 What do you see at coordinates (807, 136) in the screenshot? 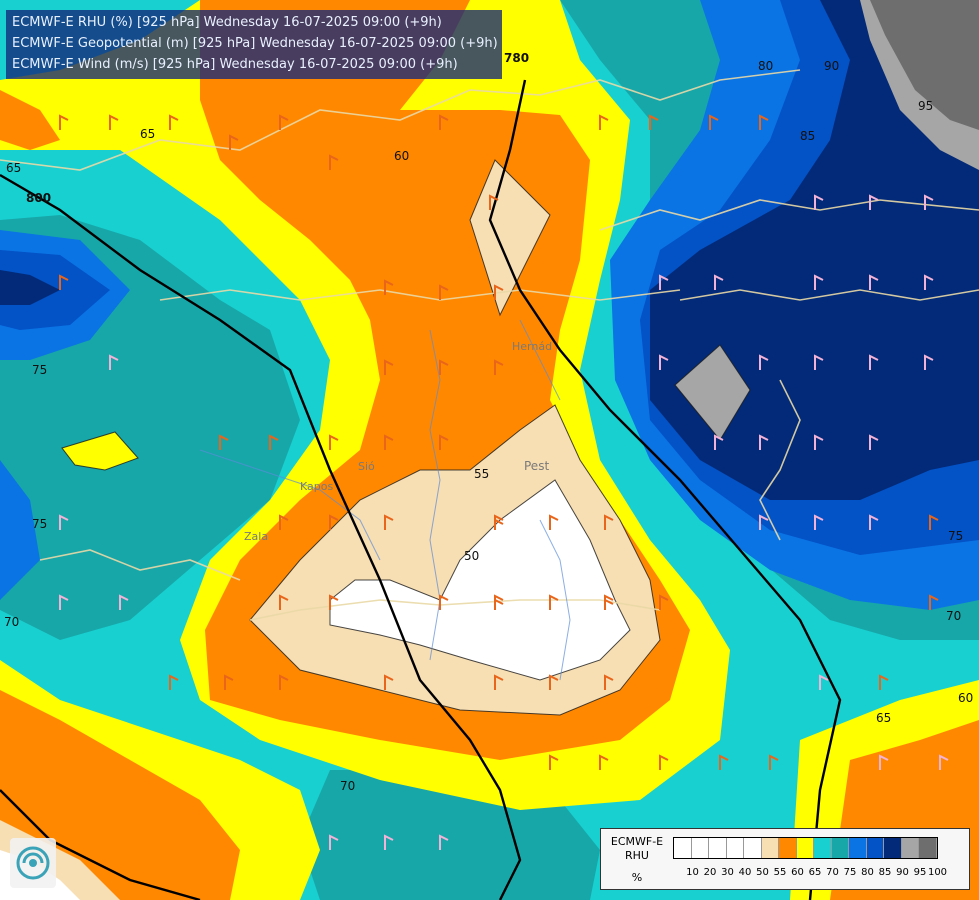
I see `contour-label-85: 85` at bounding box center [807, 136].